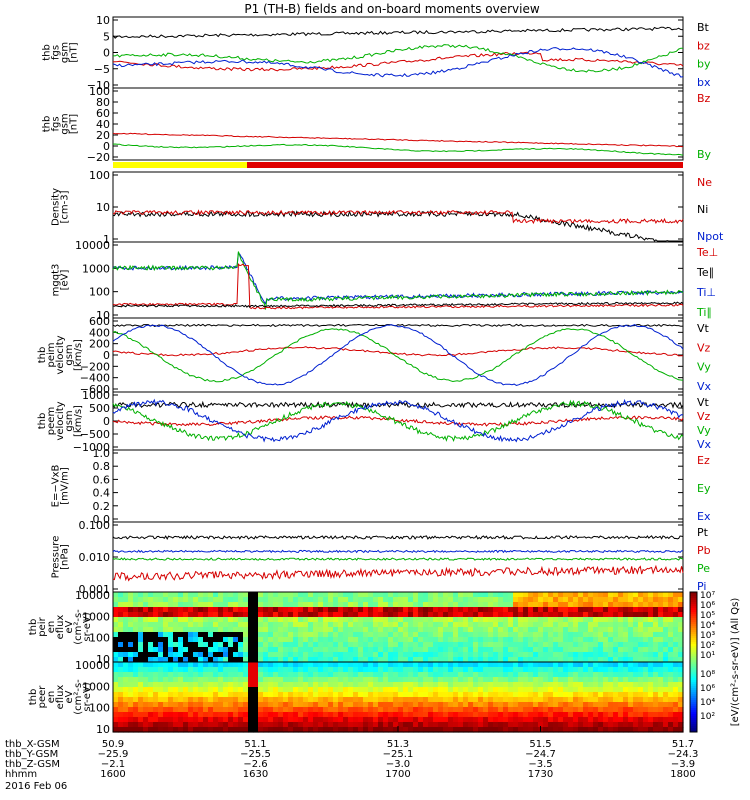 The height and width of the screenshot is (800, 750). I want to click on series-vt, so click(398, 325).